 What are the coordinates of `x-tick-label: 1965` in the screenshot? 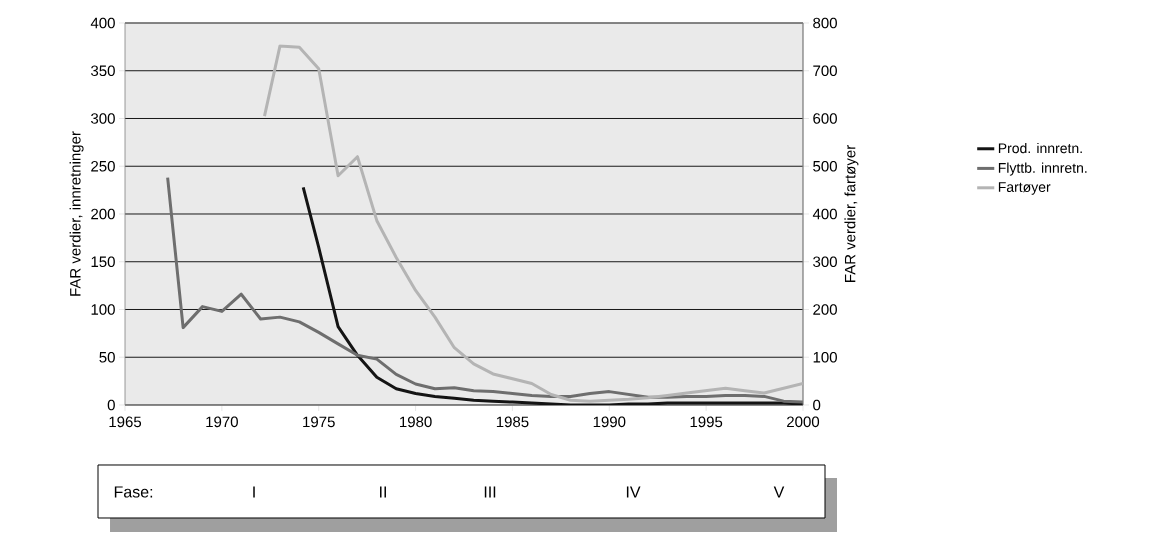 It's located at (125, 422).